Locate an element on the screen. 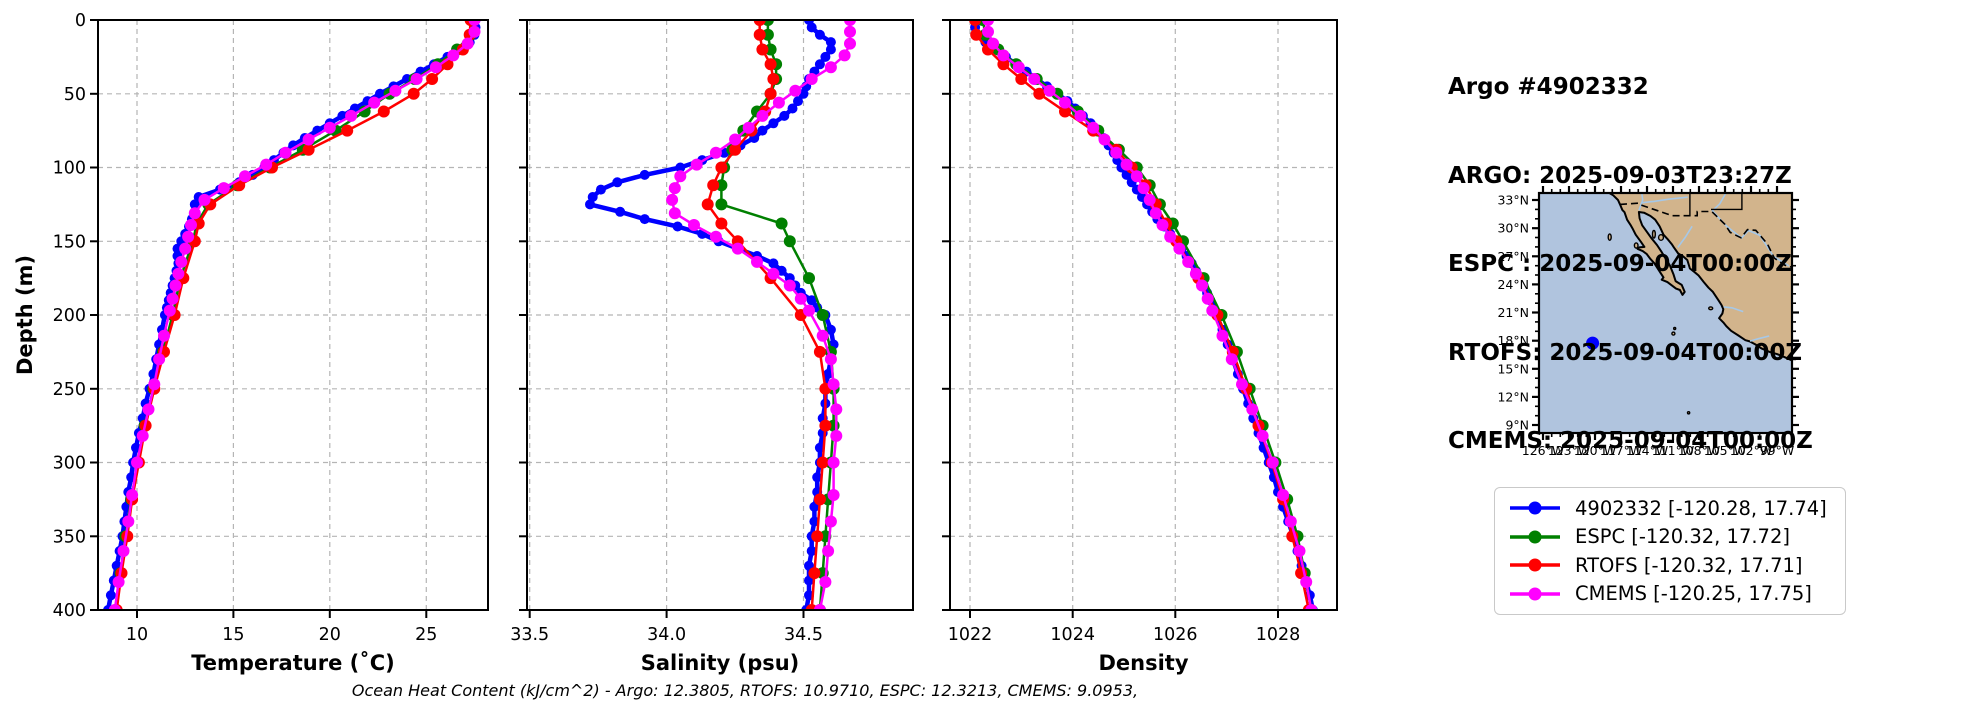 This screenshot has height=712, width=1967. legend-item: ESPC [-120.32, 17.72] is located at coordinates (1670, 537).